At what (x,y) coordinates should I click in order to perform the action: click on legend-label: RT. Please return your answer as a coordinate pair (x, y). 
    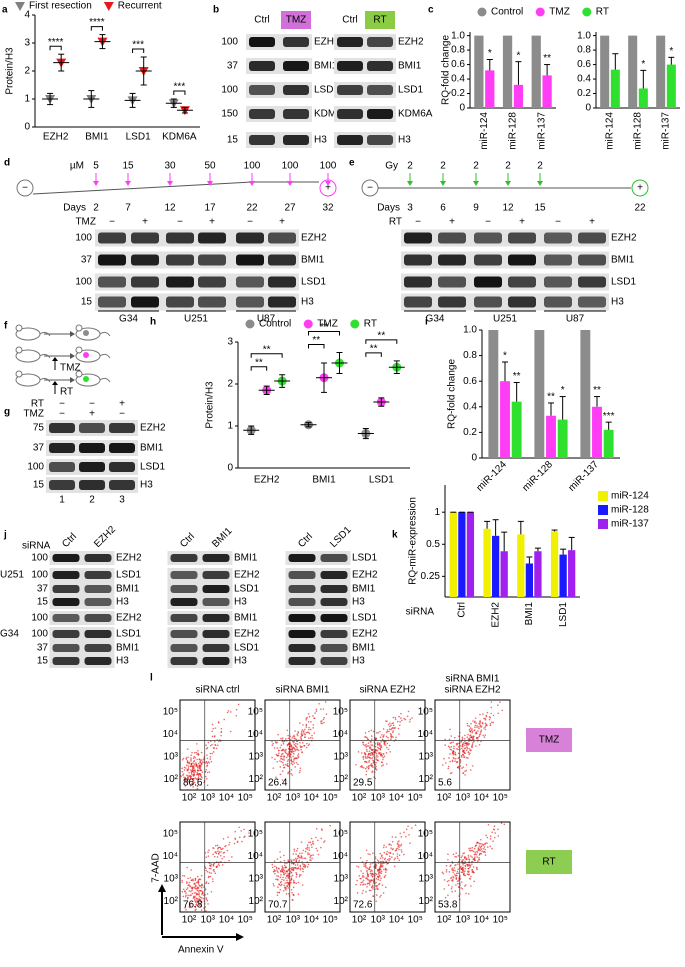
    Looking at the image, I should click on (602, 12).